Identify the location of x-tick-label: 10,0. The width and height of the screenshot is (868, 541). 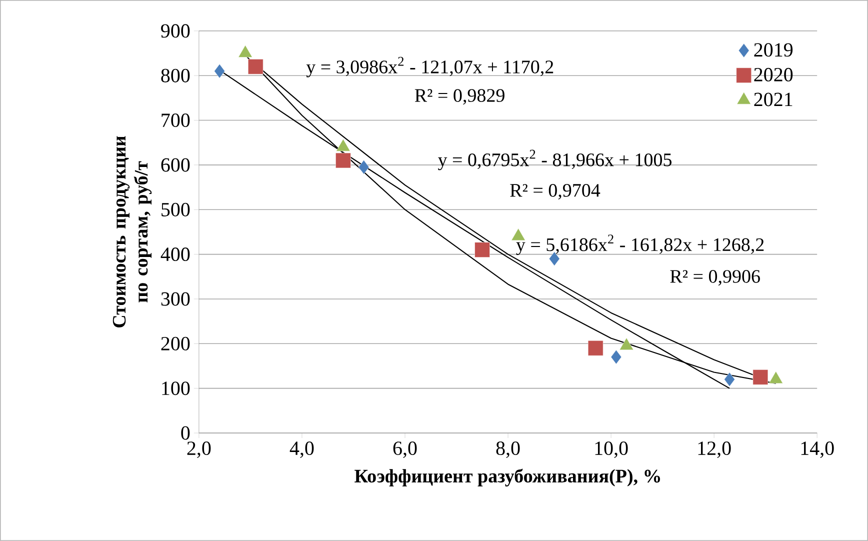
(611, 450).